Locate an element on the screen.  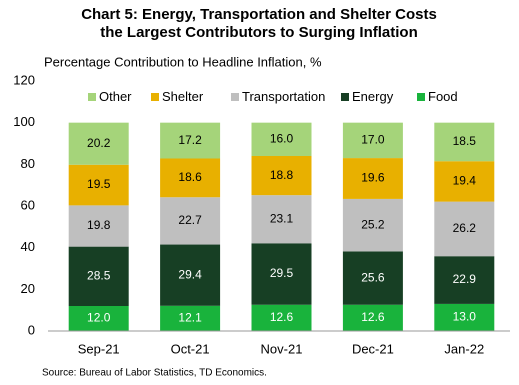
value-label: 20.2 is located at coordinates (99, 143).